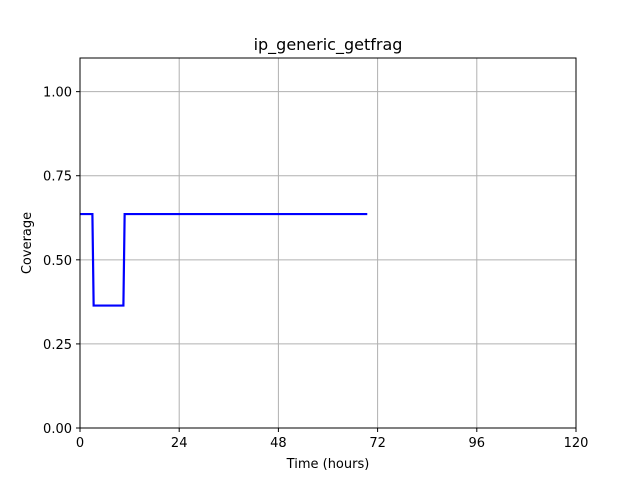 The image size is (640, 480). Describe the element at coordinates (278, 443) in the screenshot. I see `x-tick-label: 48` at that location.